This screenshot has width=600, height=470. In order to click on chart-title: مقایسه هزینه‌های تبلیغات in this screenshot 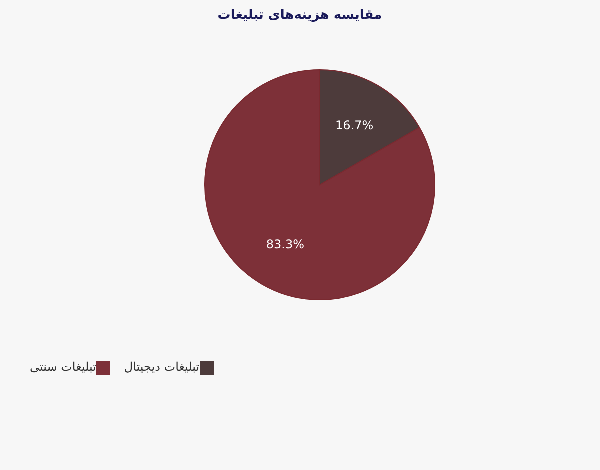, I will do `click(300, 15)`.